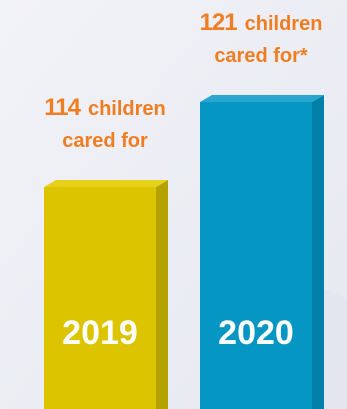  What do you see at coordinates (284, 24) in the screenshot?
I see `value-word-2020: children` at bounding box center [284, 24].